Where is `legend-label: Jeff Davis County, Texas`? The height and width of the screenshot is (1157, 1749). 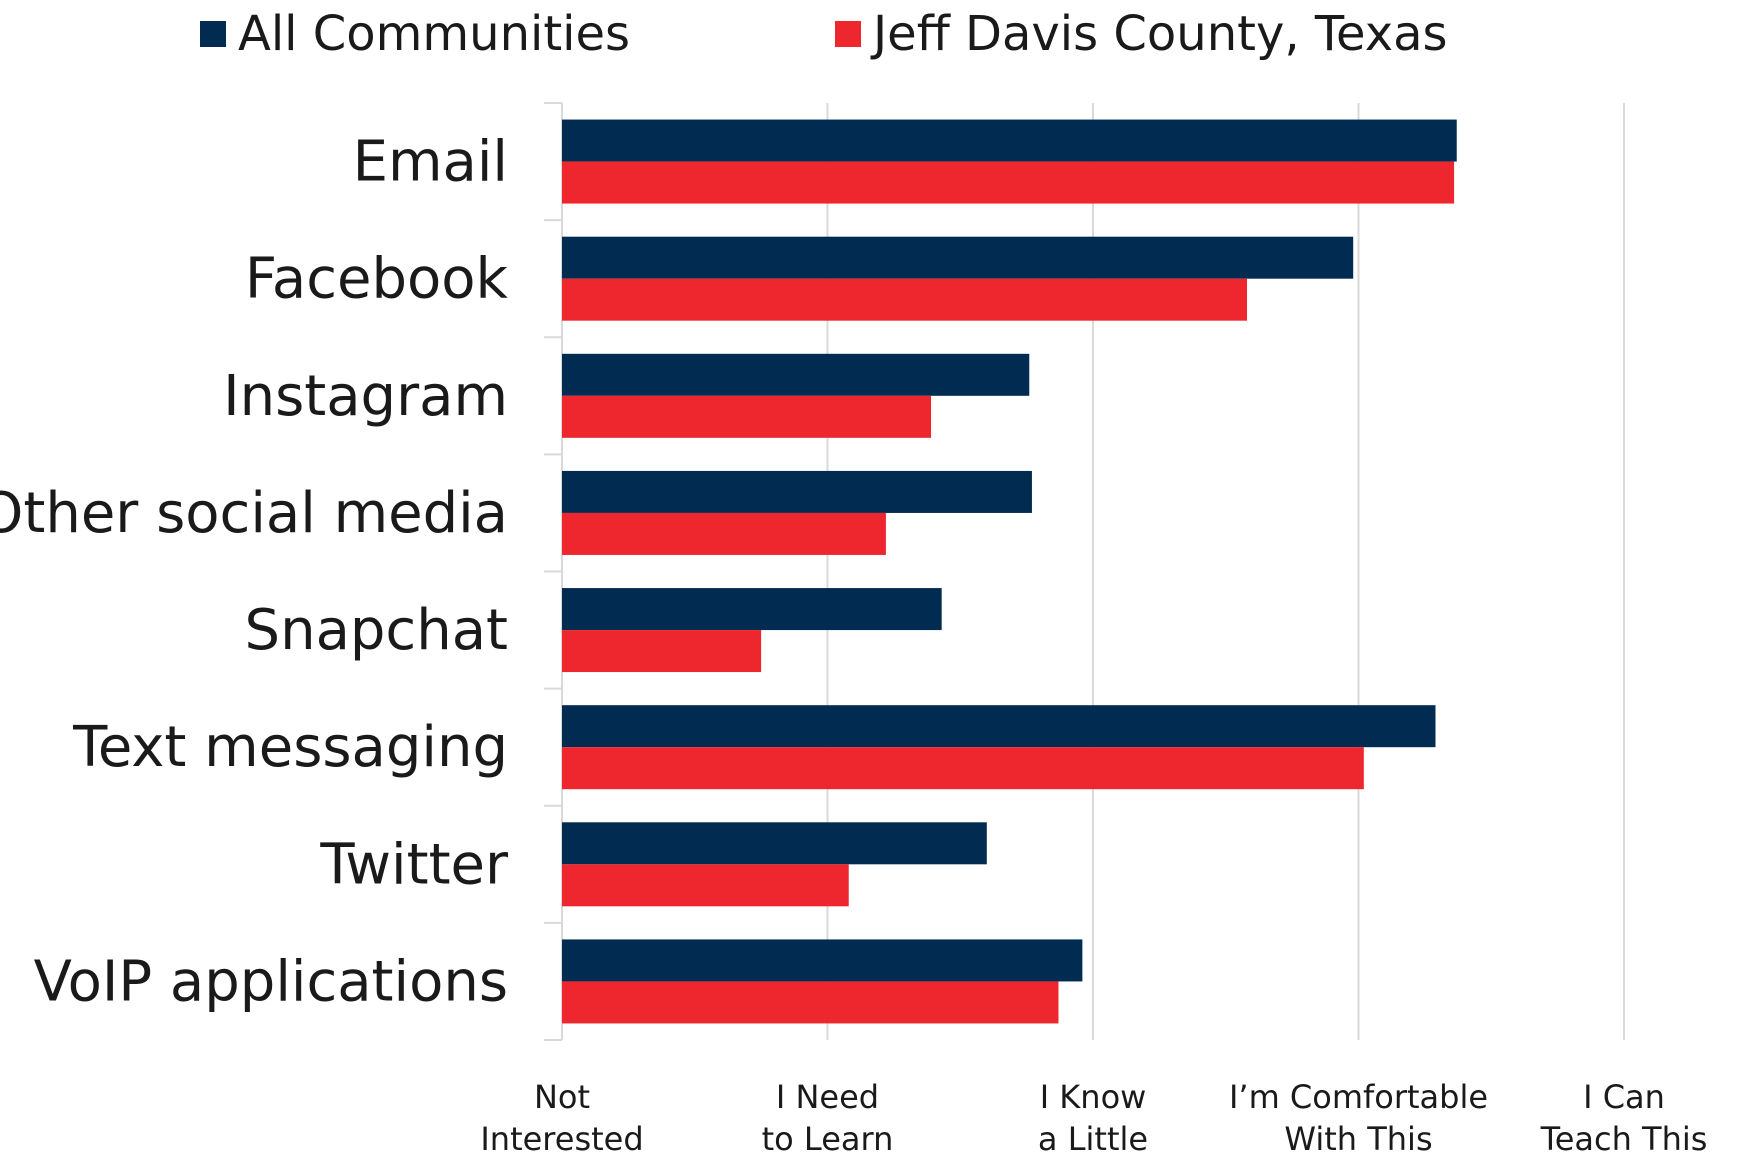
legend-label: Jeff Davis County, Texas is located at coordinates (1159, 34).